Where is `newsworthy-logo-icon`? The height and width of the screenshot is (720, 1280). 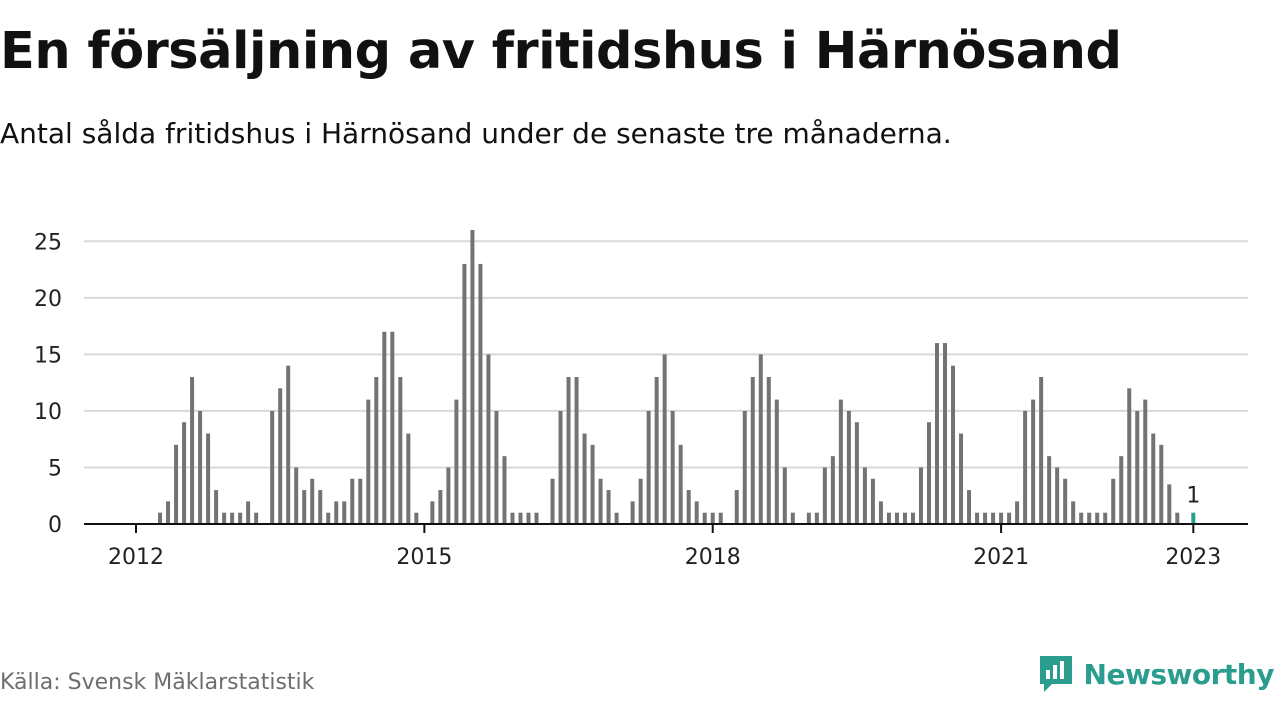 newsworthy-logo-icon is located at coordinates (1055, 674).